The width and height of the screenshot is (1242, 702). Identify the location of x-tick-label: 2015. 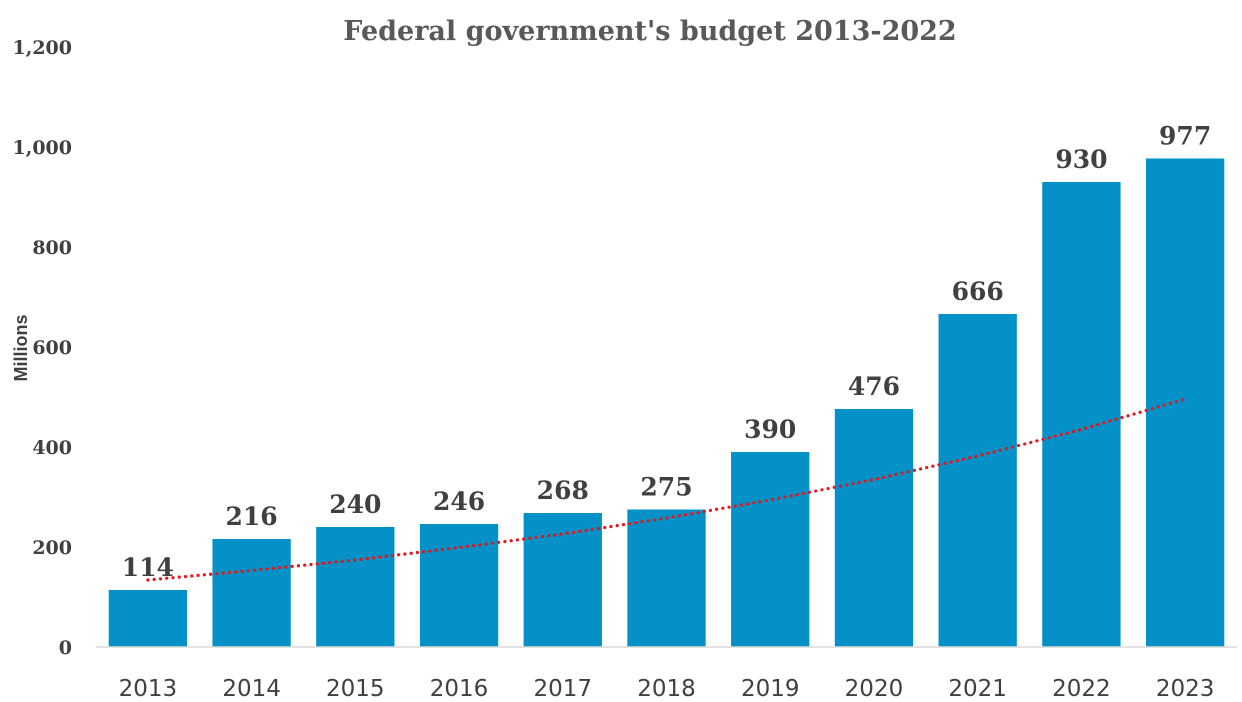
(355, 689).